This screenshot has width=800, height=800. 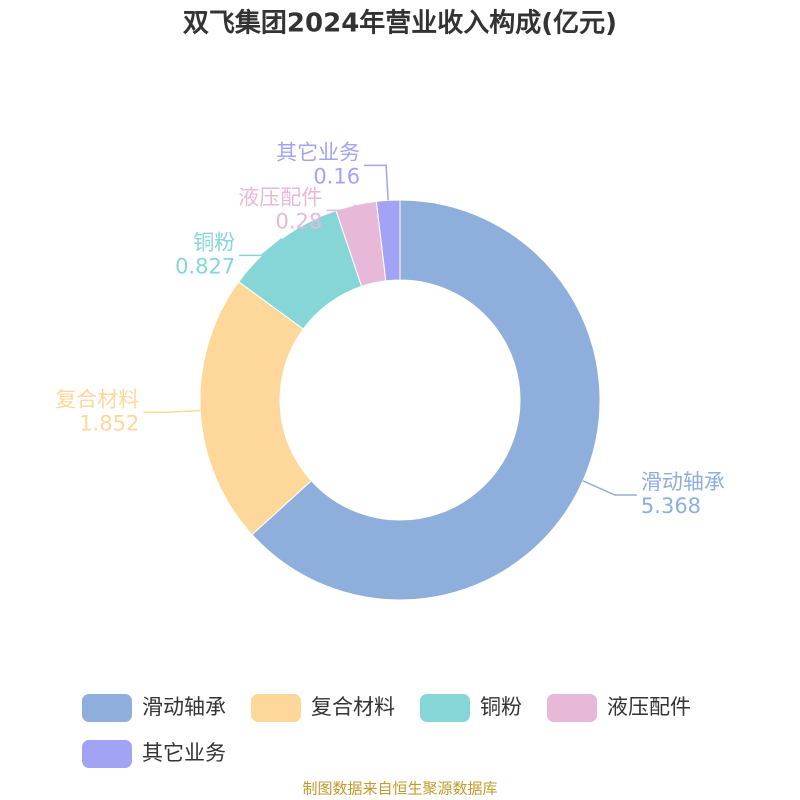 I want to click on legend-label: 液压配件, so click(x=649, y=707).